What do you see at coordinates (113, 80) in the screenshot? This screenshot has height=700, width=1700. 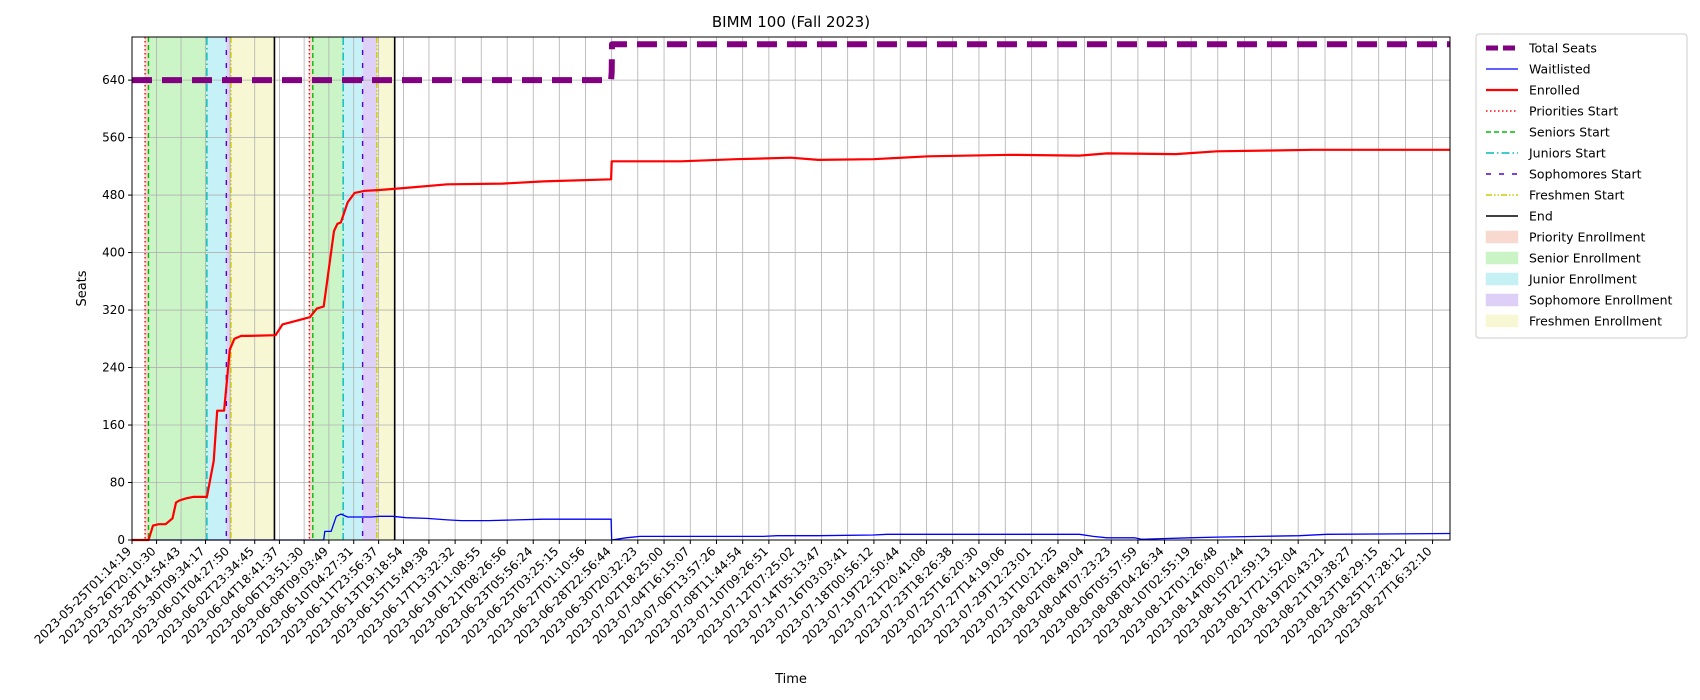 I see `y-tick-label: 640` at bounding box center [113, 80].